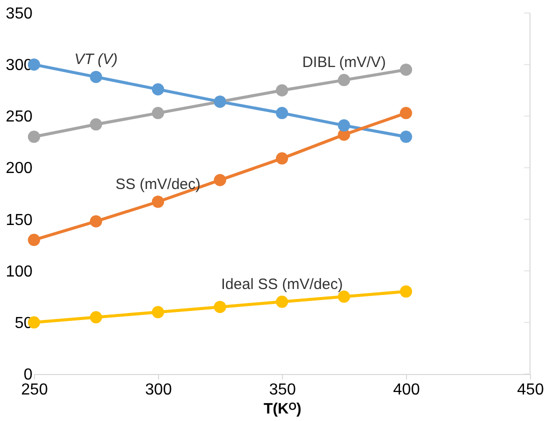  Describe the element at coordinates (19, 169) in the screenshot. I see `y-tick-label: 200` at that location.